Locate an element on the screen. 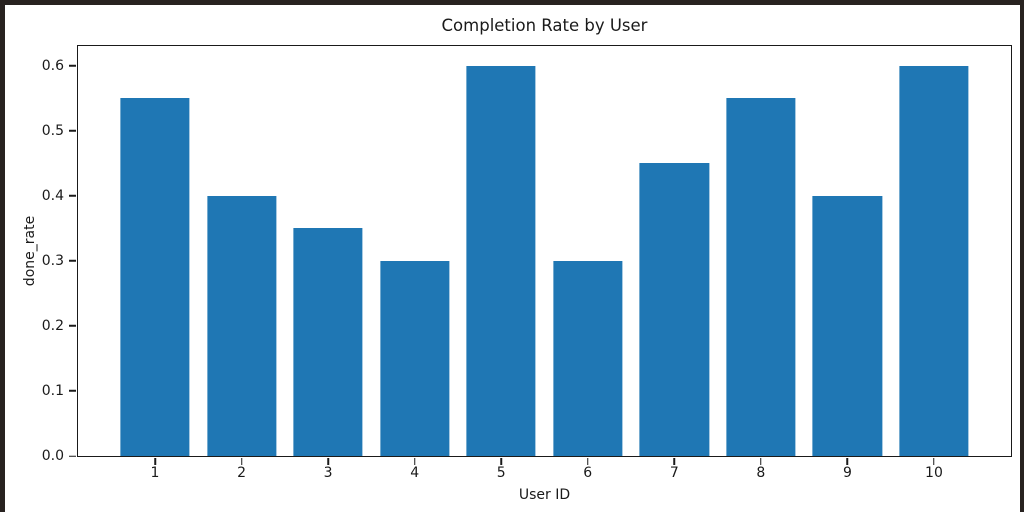 This screenshot has height=512, width=1024. y-tick-label: 0.2 is located at coordinates (52, 325).